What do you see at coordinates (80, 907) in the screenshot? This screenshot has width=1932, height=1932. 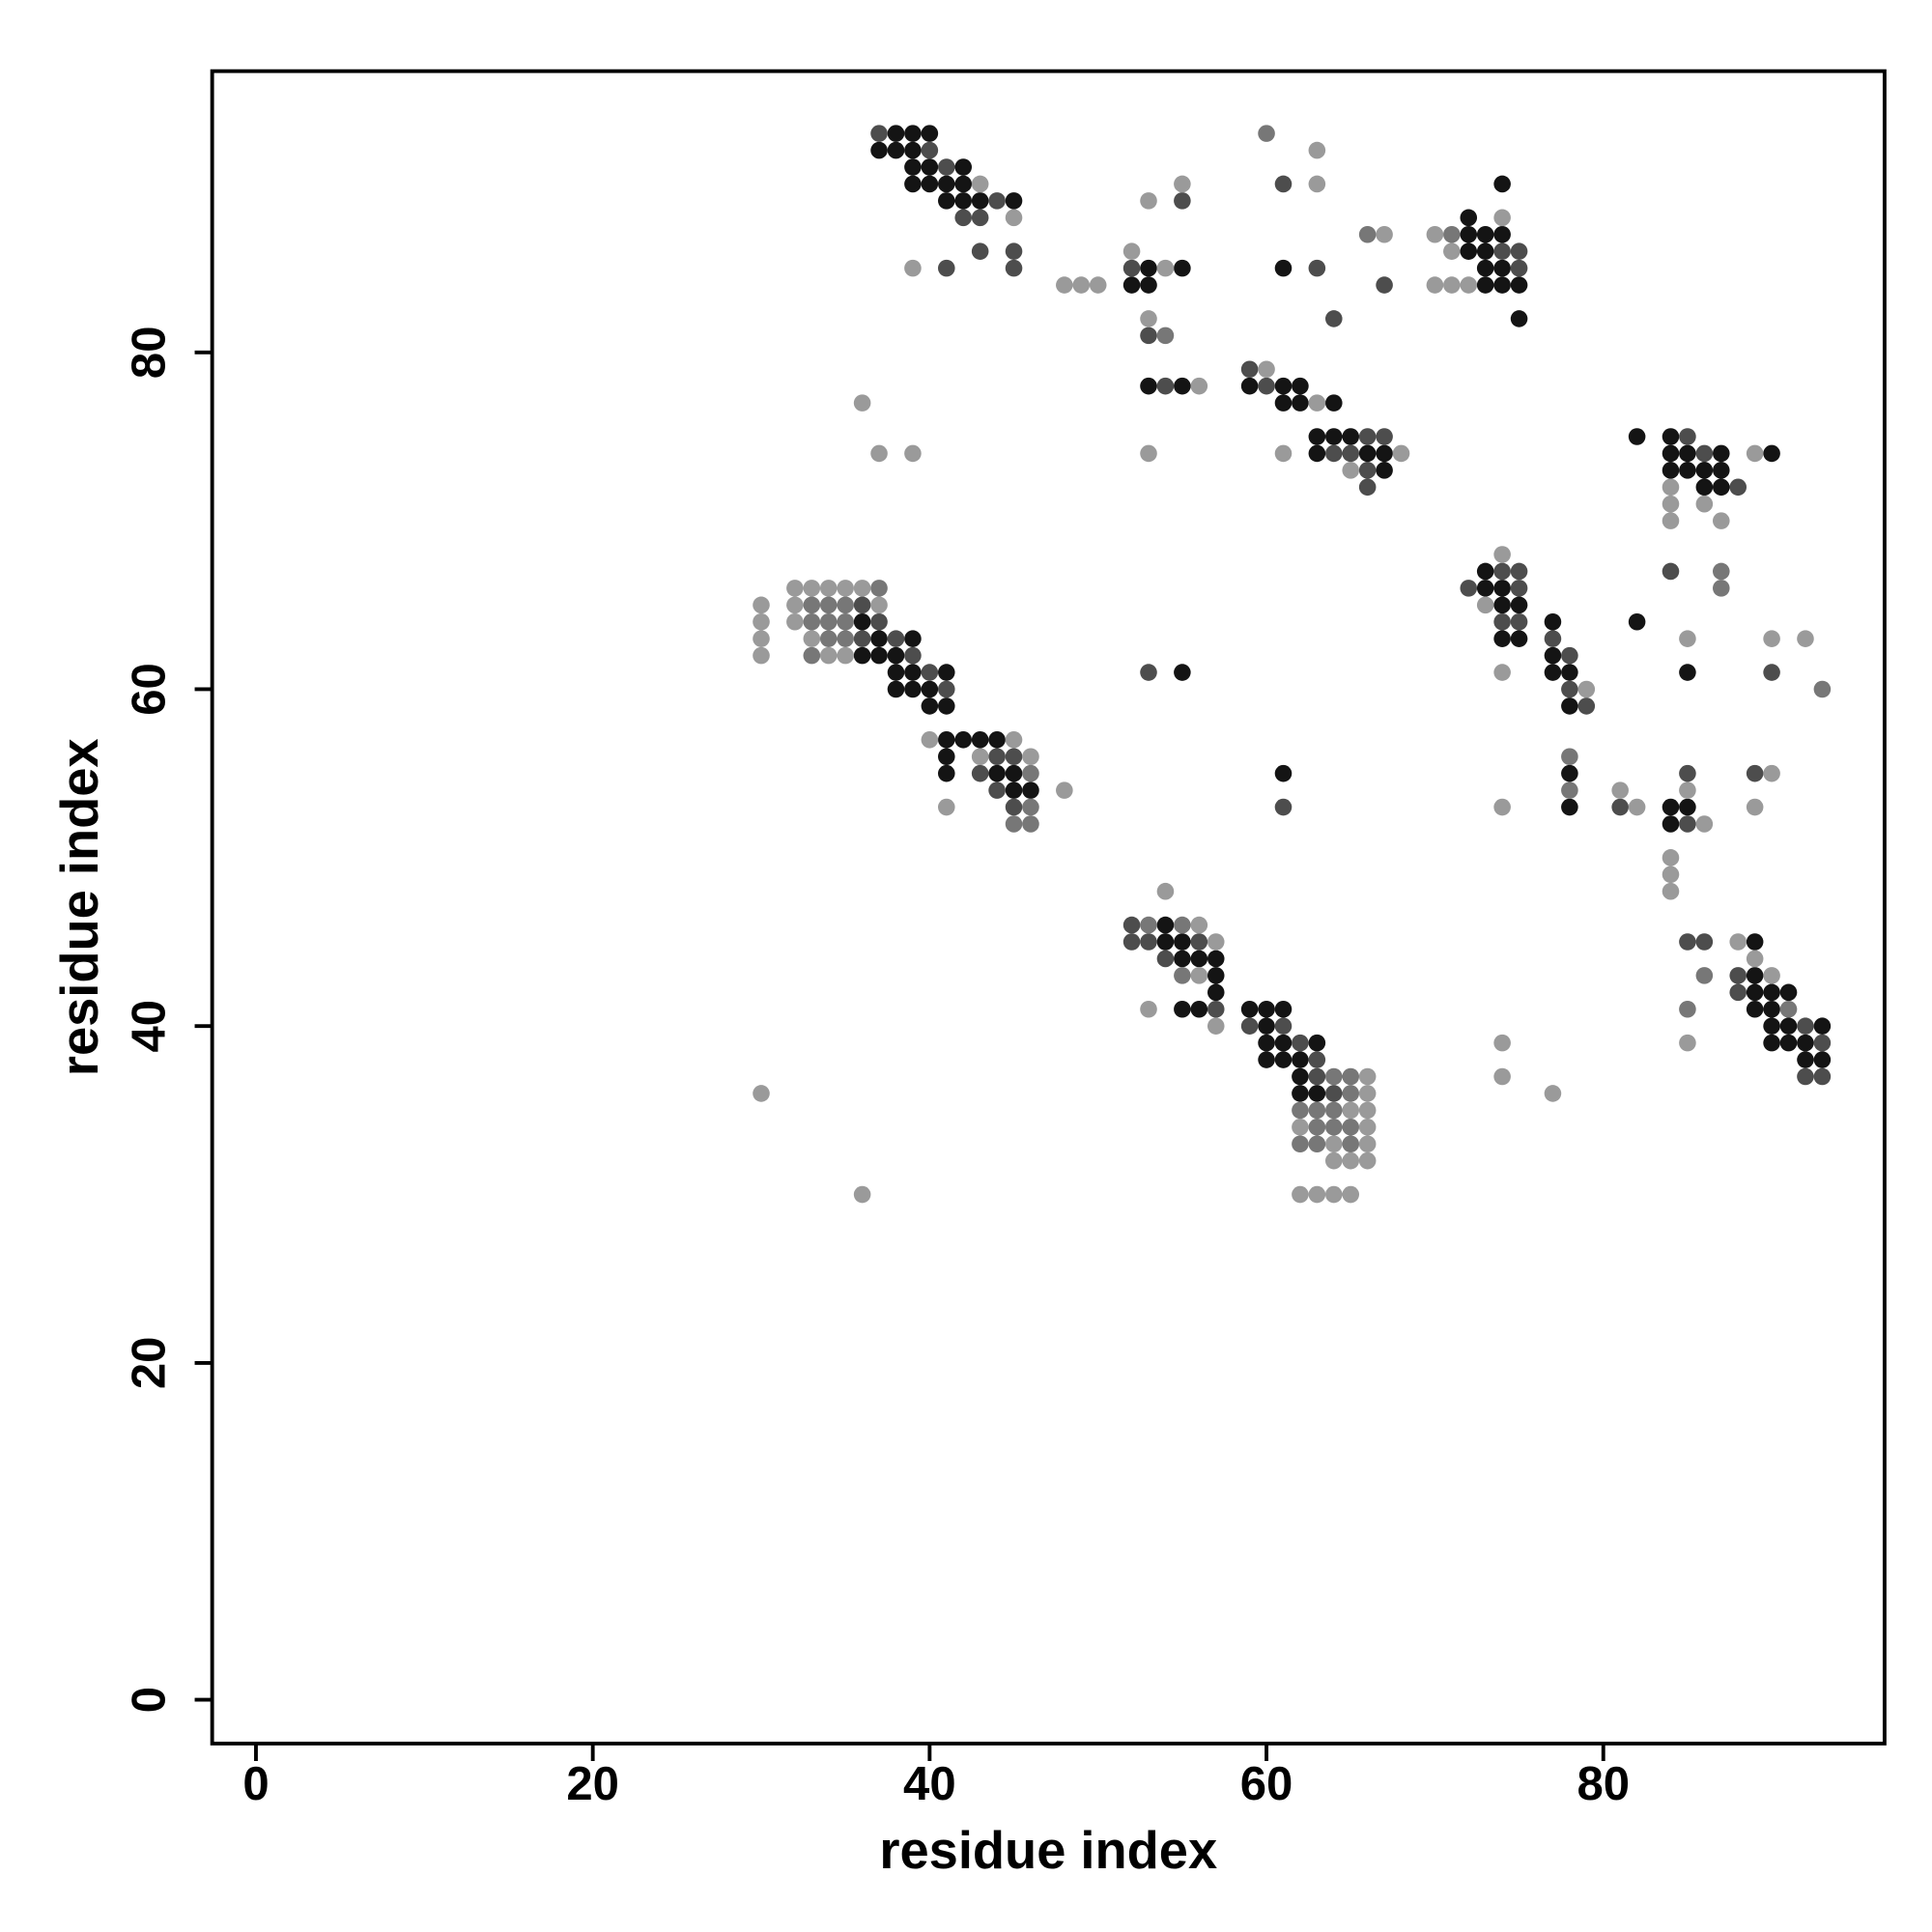 I see `y-axis-title: residue index` at bounding box center [80, 907].